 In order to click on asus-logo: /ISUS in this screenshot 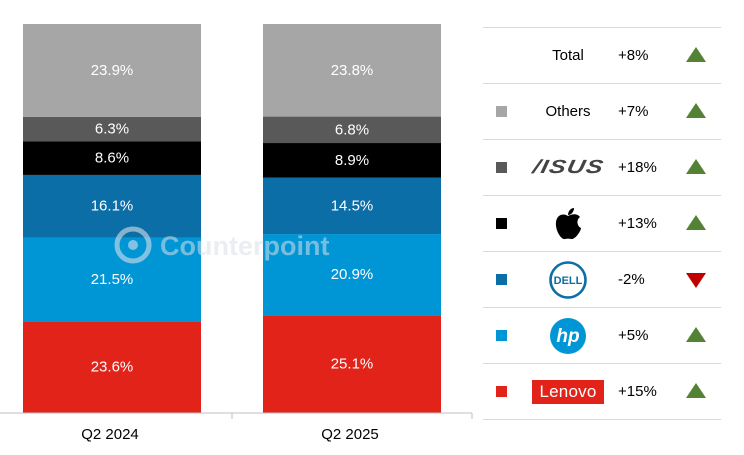, I will do `click(568, 167)`.